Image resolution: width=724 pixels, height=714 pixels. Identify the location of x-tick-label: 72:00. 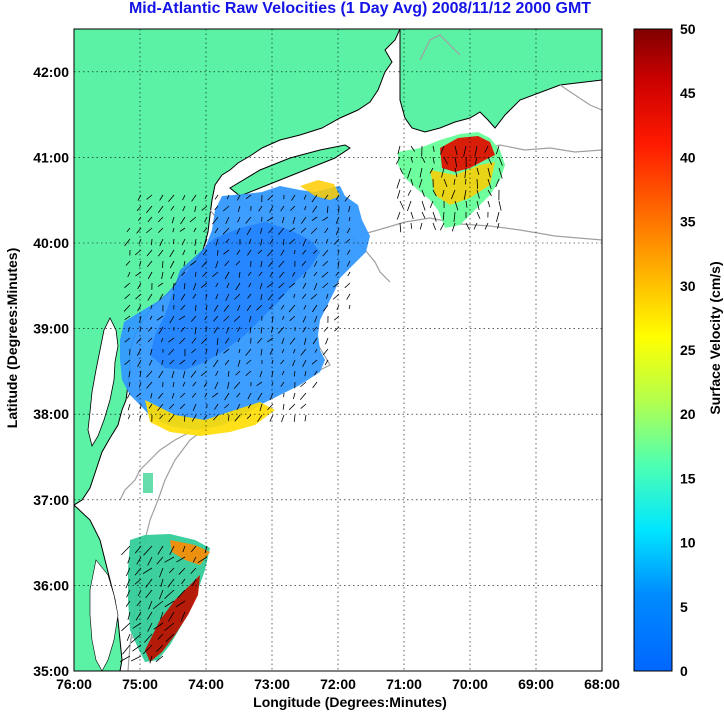
(338, 684).